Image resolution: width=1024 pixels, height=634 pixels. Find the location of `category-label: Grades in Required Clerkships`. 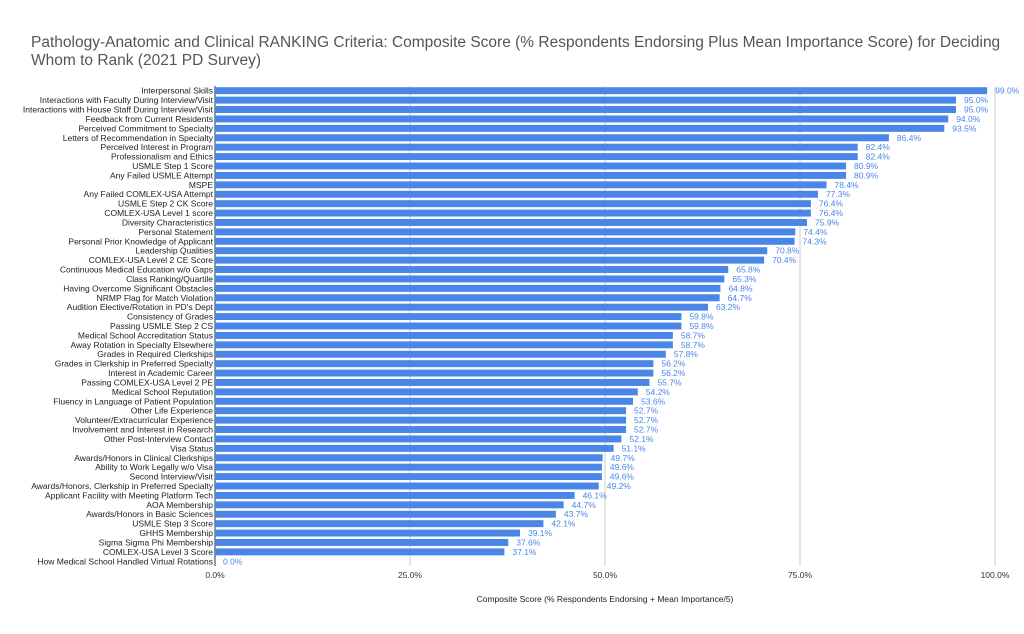

category-label: Grades in Required Clerkships is located at coordinates (155, 354).